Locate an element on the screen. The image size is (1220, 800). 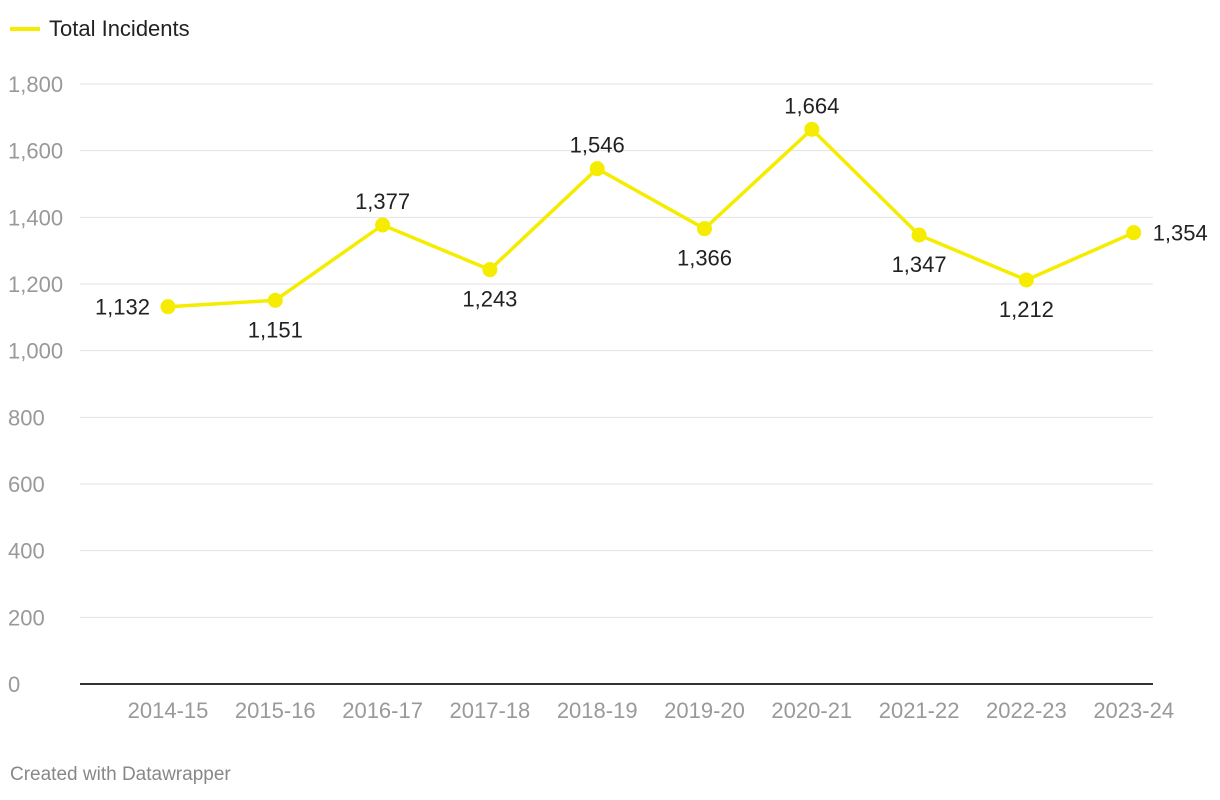
x-tick-label: 2016-17 is located at coordinates (382, 710).